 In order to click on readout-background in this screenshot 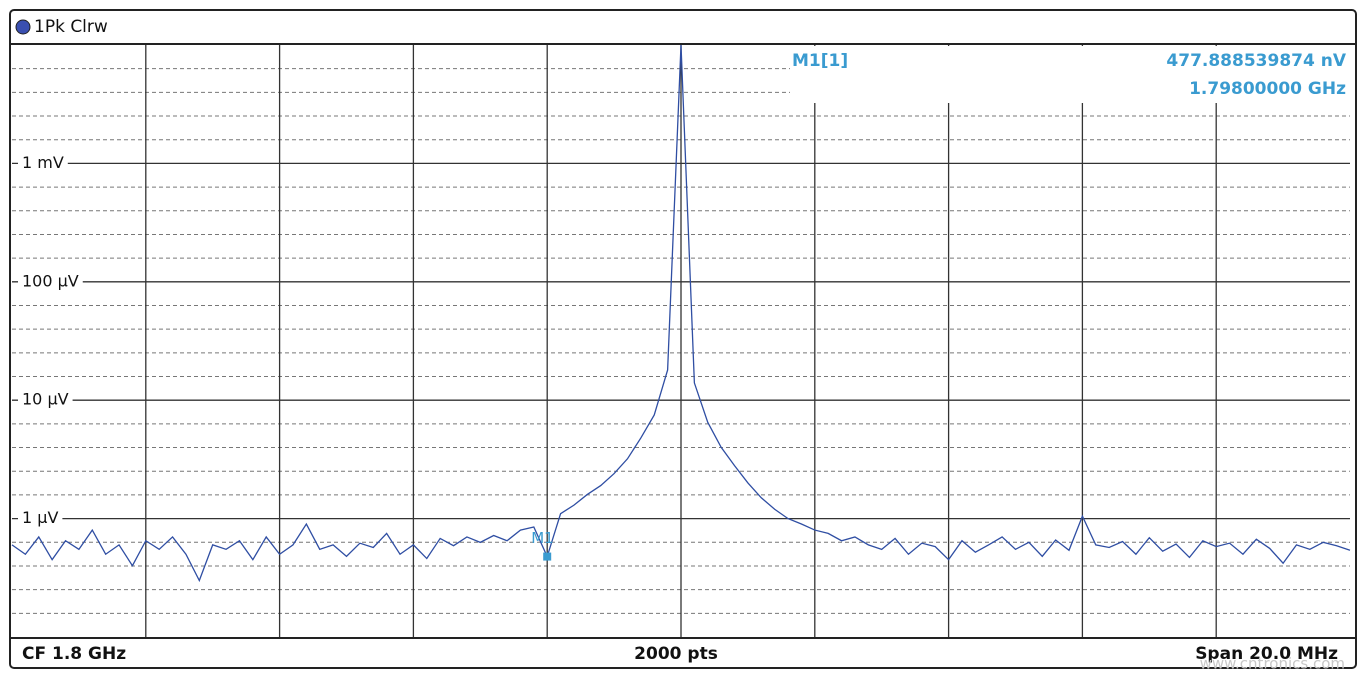, I will do `click(1070, 74)`.